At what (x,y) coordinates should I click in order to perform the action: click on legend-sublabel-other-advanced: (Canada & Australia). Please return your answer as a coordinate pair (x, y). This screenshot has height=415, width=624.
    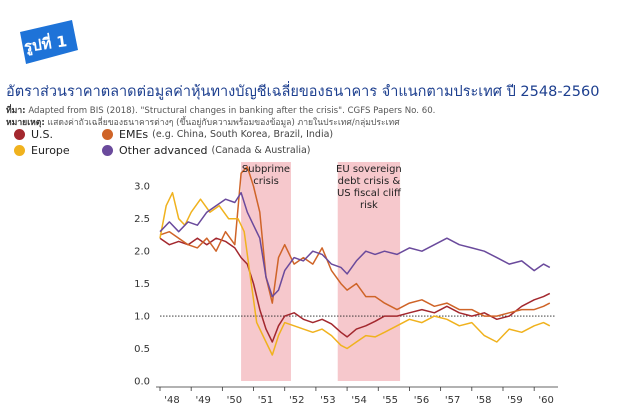
    Looking at the image, I should click on (261, 150).